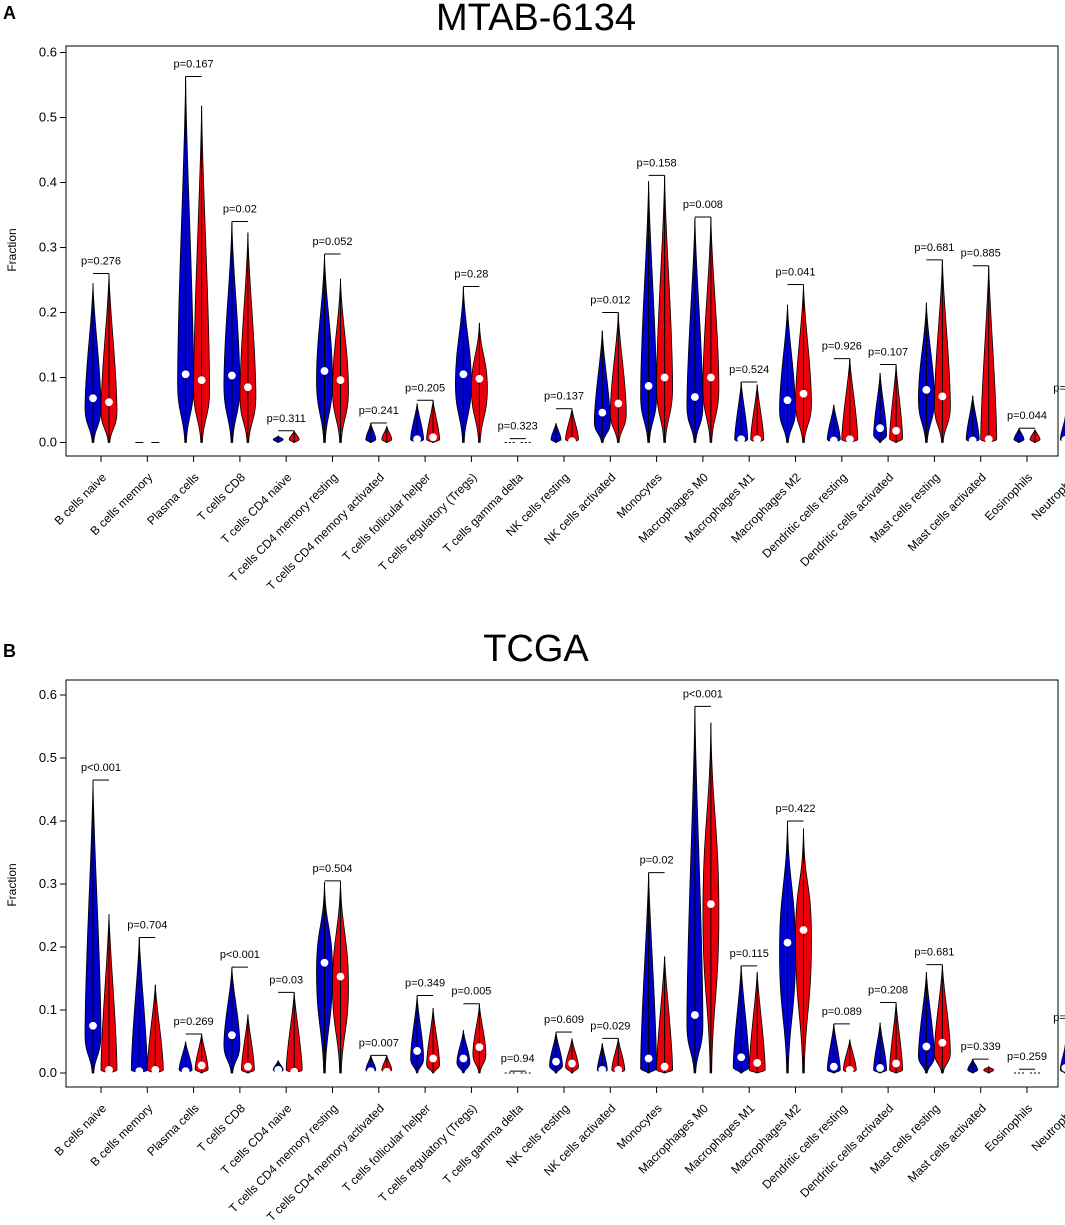  Describe the element at coordinates (536, 19) in the screenshot. I see `panel-a-title: MTAB-6134` at that location.